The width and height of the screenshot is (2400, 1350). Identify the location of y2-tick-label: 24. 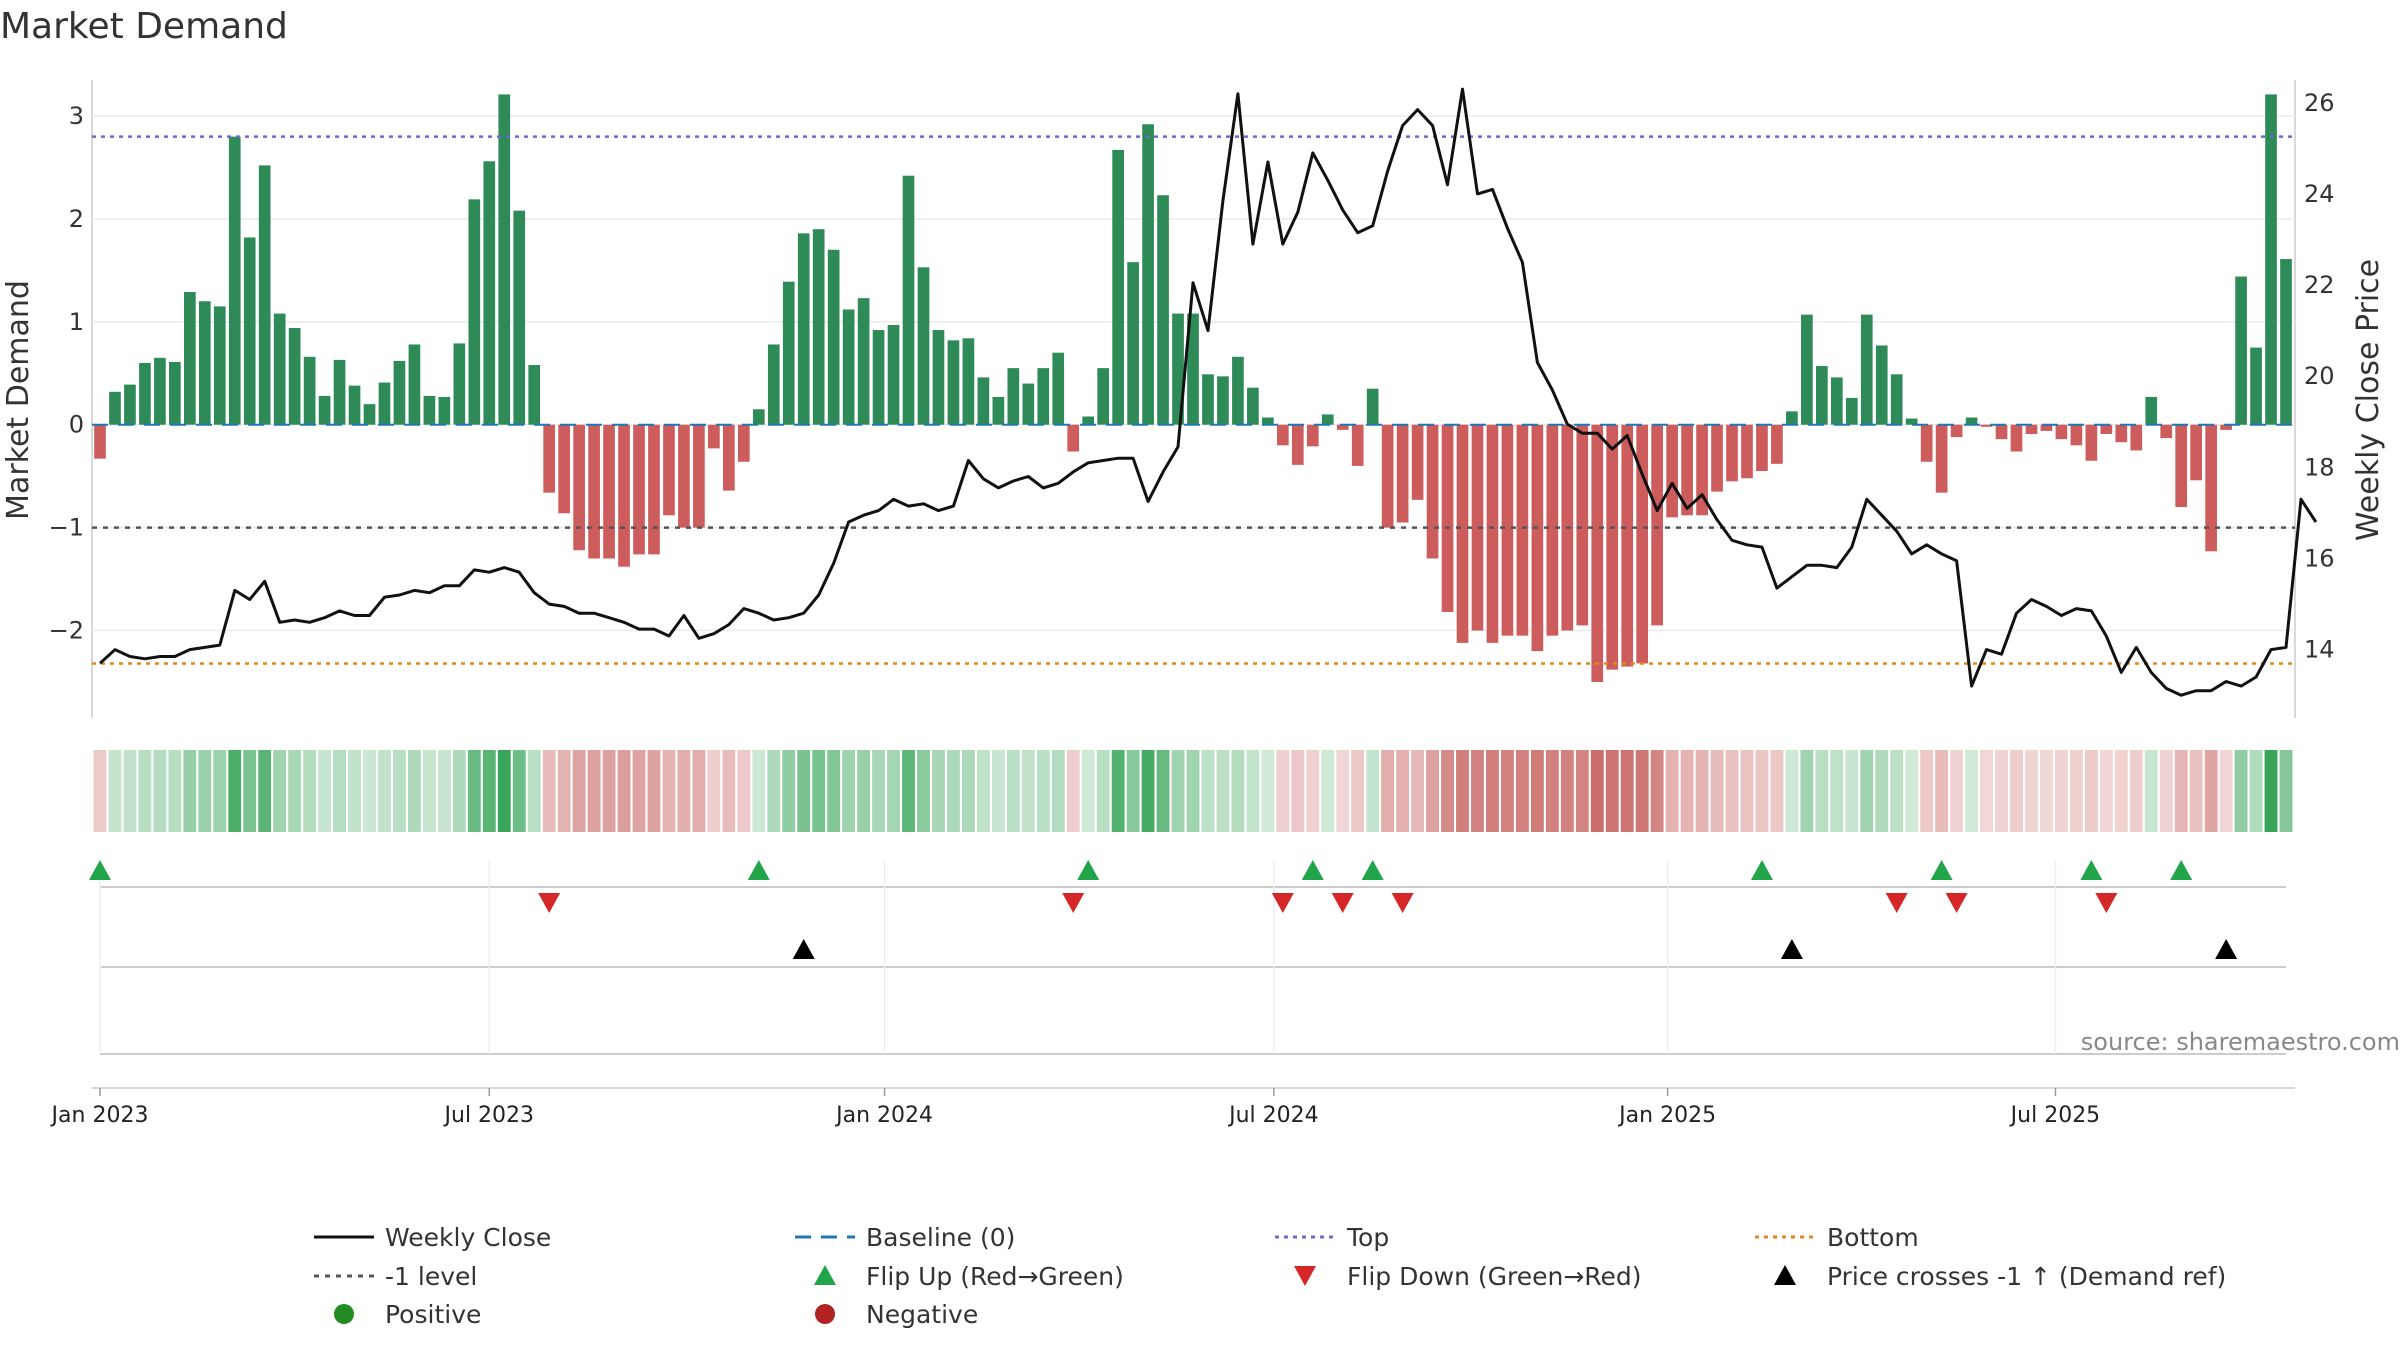
(2319, 194).